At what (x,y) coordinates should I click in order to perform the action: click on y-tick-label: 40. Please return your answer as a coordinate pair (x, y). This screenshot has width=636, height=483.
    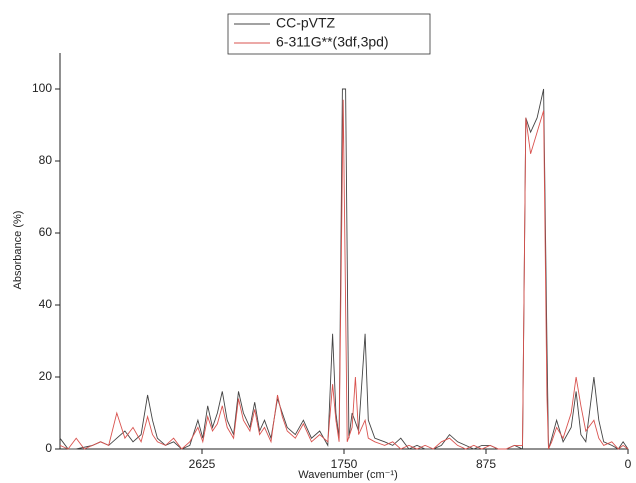
    Looking at the image, I should click on (46, 304).